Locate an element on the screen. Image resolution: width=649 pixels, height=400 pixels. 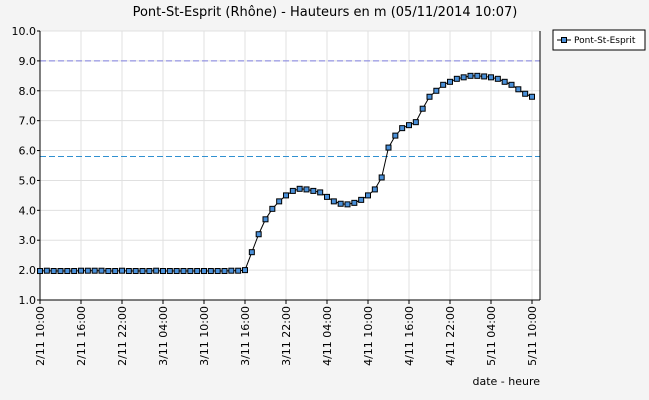
y-tick-label: 10.0 is located at coordinates (24, 31).